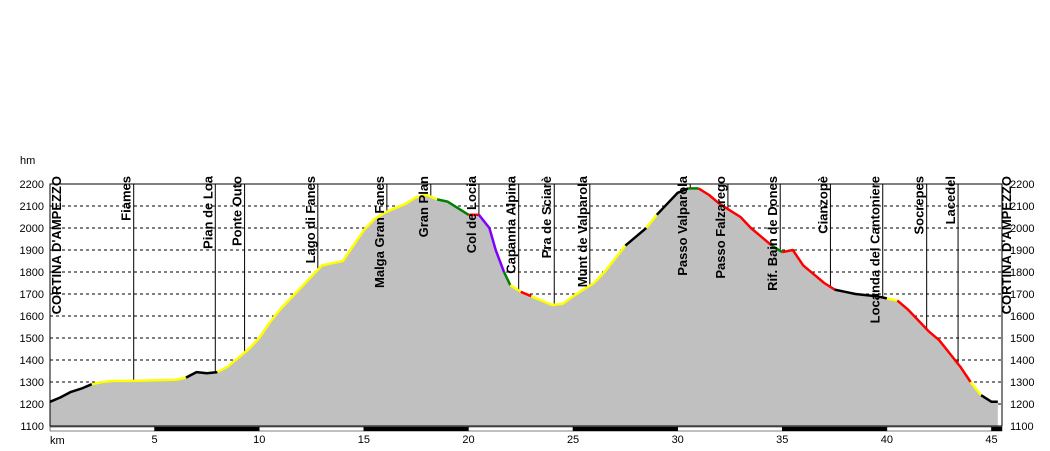  What do you see at coordinates (207, 212) in the screenshot?
I see `waypoint-label: Pian de Loa` at bounding box center [207, 212].